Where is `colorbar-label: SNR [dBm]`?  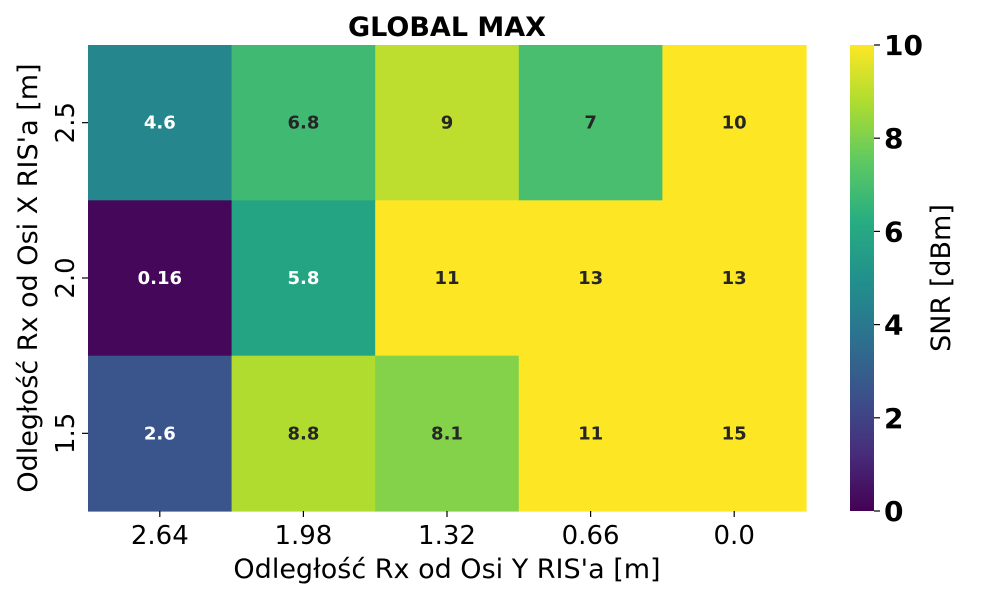 colorbar-label: SNR [dBm] is located at coordinates (941, 278).